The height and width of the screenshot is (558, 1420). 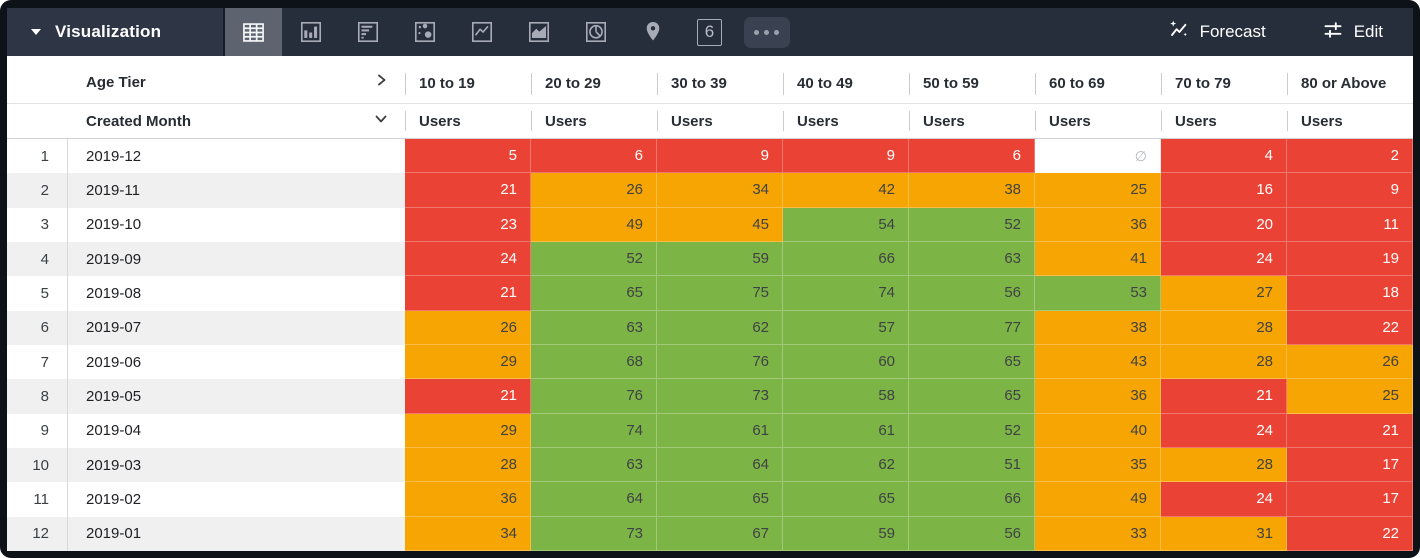 What do you see at coordinates (310, 32) in the screenshot?
I see `tab-column-chart` at bounding box center [310, 32].